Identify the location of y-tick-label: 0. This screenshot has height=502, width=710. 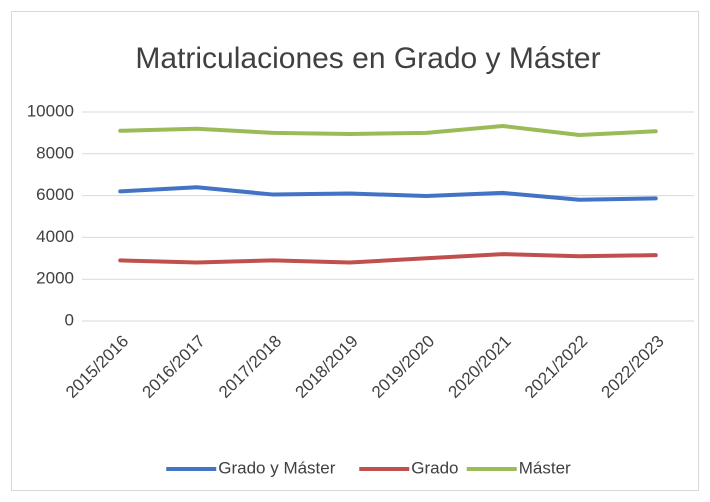
(69, 319).